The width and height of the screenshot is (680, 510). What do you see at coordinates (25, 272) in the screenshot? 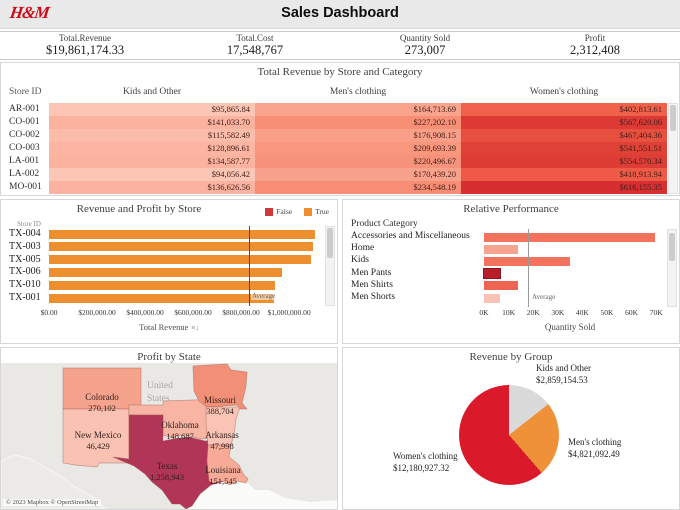
I see `store-bar-label: TX-006` at bounding box center [25, 272].